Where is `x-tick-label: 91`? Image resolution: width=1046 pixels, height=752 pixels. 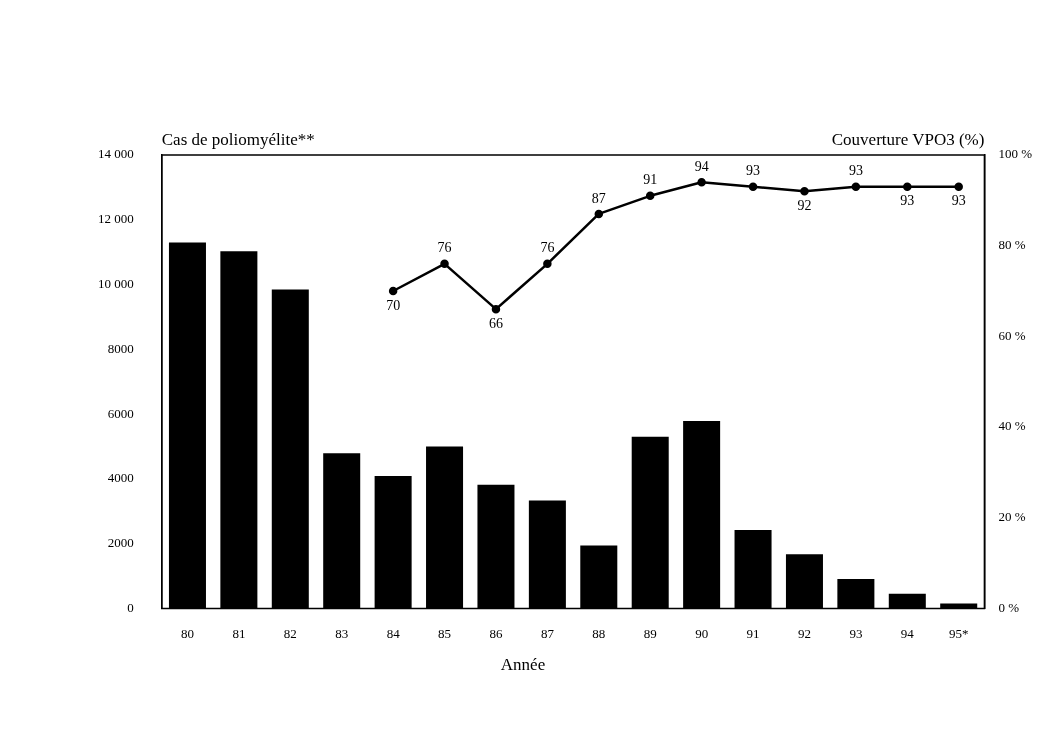 x-tick-label: 91 is located at coordinates (753, 633).